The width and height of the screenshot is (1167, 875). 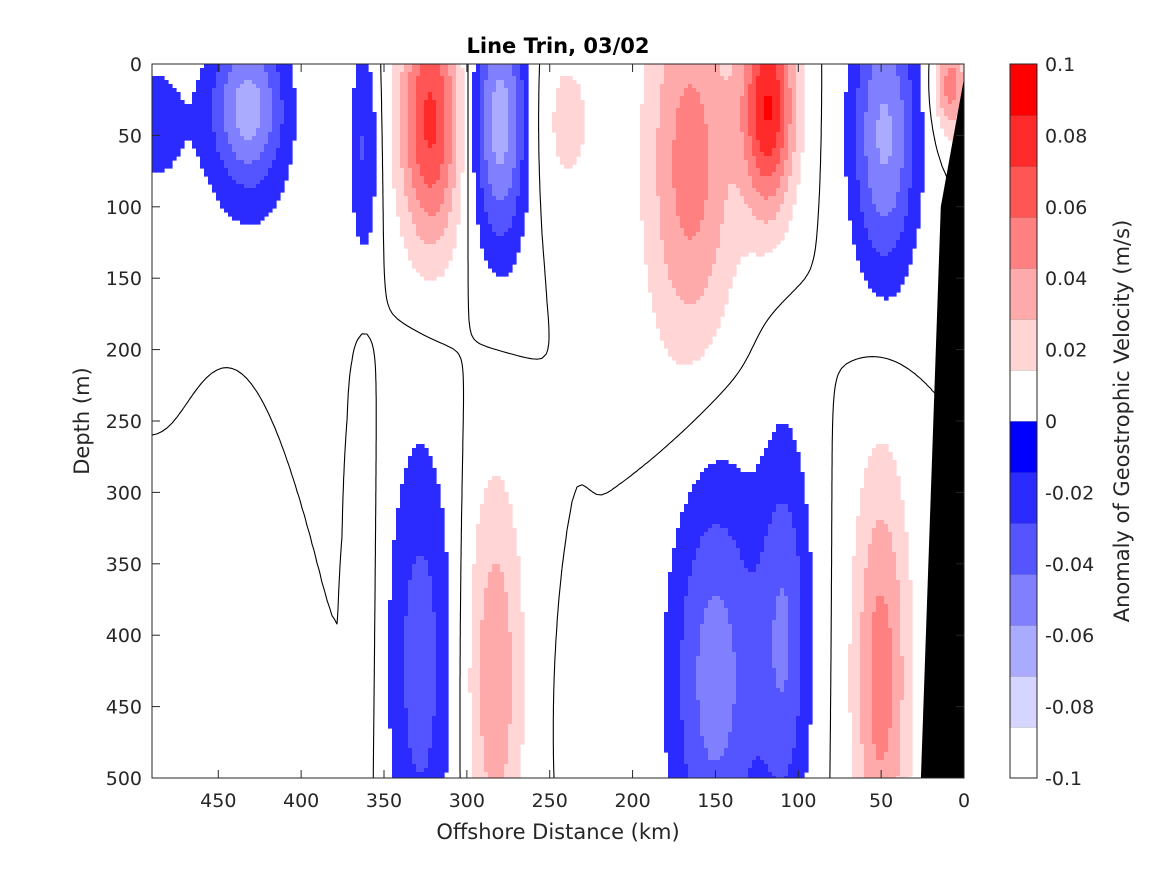 I want to click on colorbar-tick-label: 0.08, so click(x=1066, y=136).